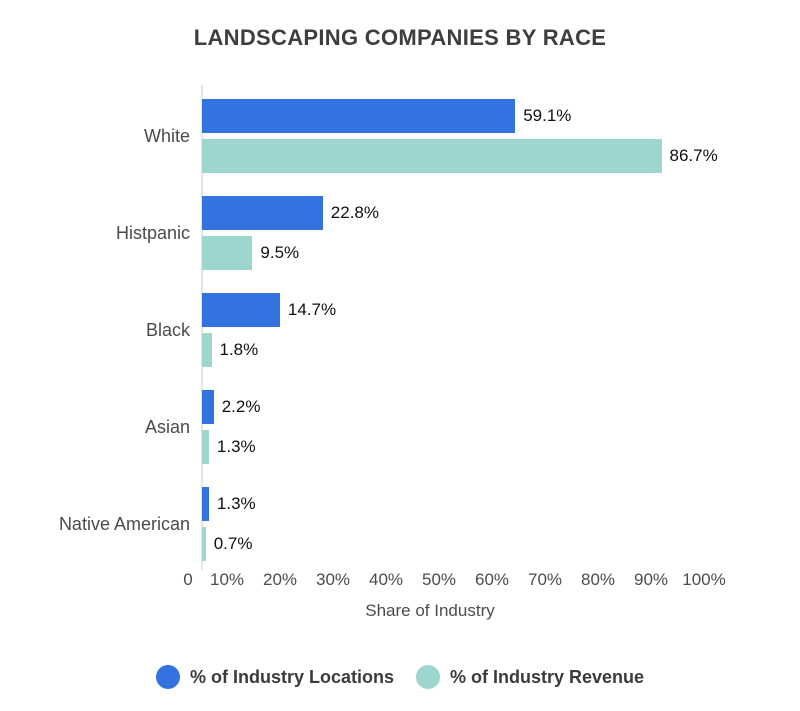 This screenshot has height=711, width=800. I want to click on legend-item-locations: % of Industry Locations, so click(274, 677).